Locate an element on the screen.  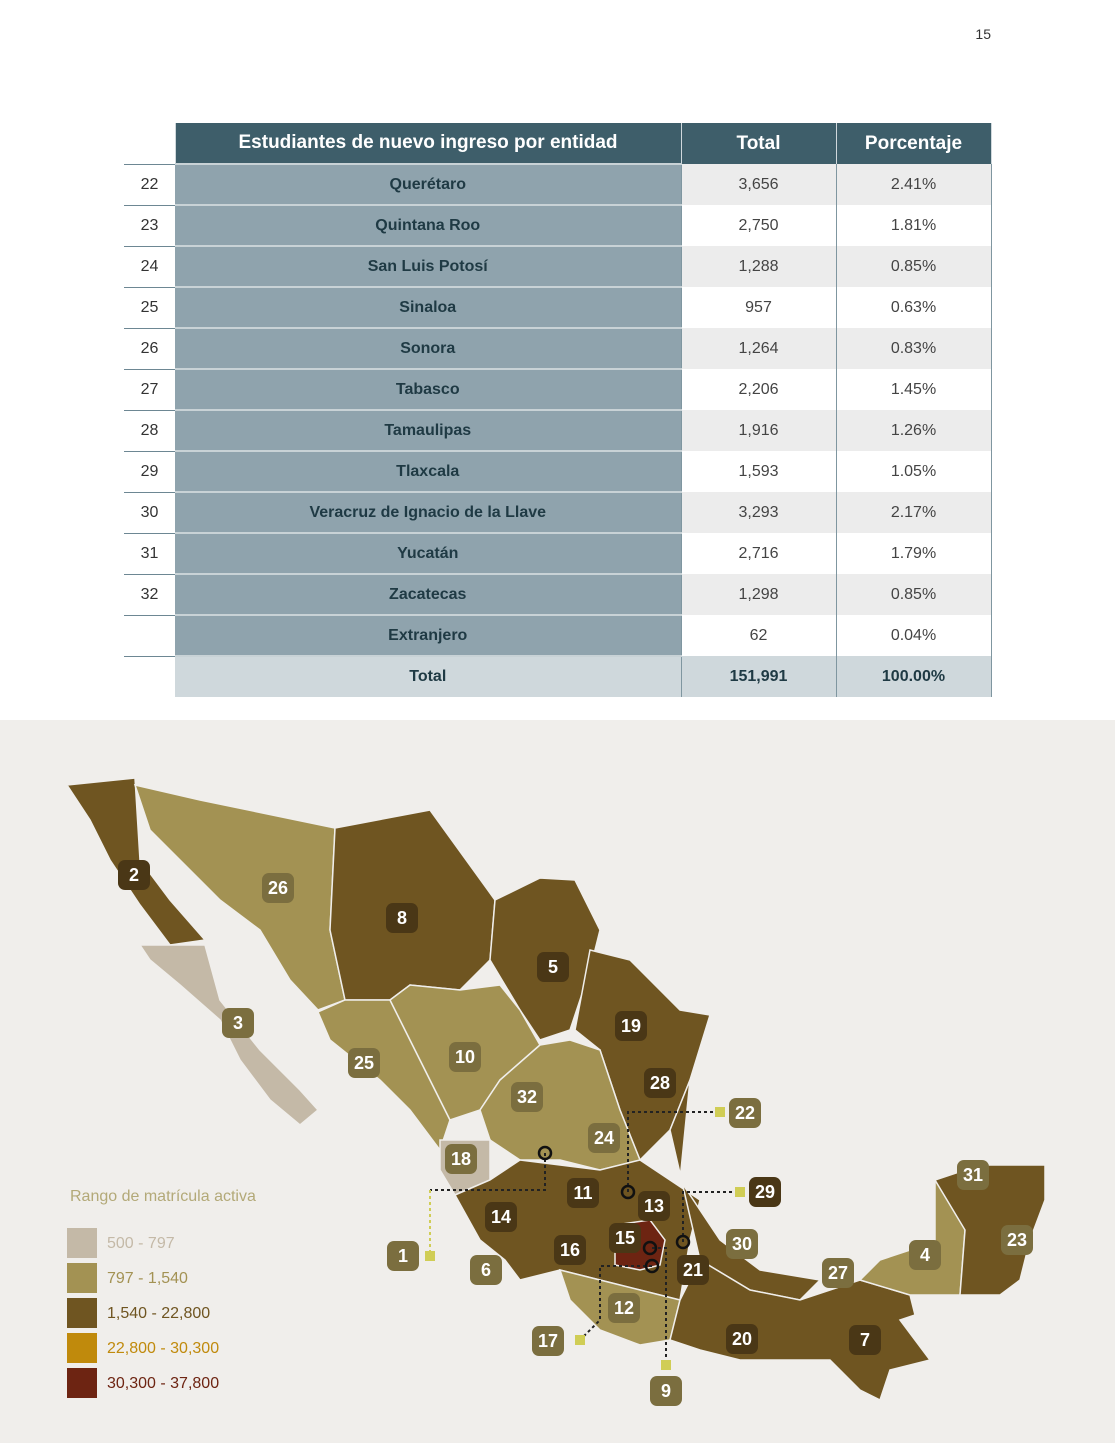
cell: 24 is located at coordinates (149, 266).